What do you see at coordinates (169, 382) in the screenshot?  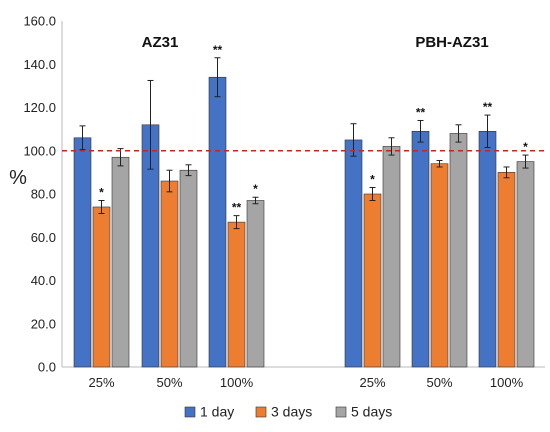 I see `x-tick-label-0-1: 50%` at bounding box center [169, 382].